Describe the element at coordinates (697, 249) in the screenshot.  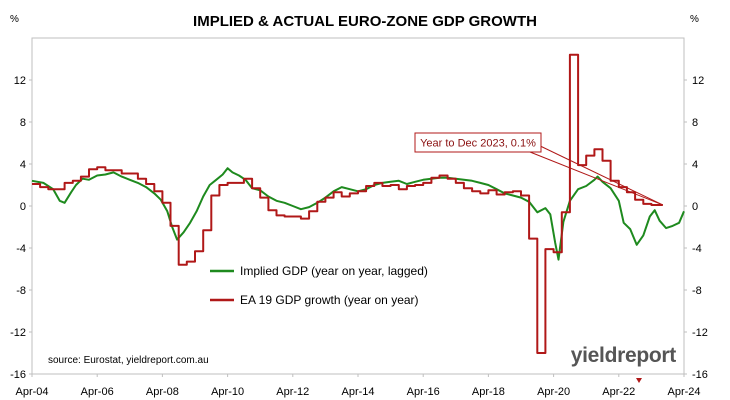
I see `y-tick-label-right: -4` at that location.